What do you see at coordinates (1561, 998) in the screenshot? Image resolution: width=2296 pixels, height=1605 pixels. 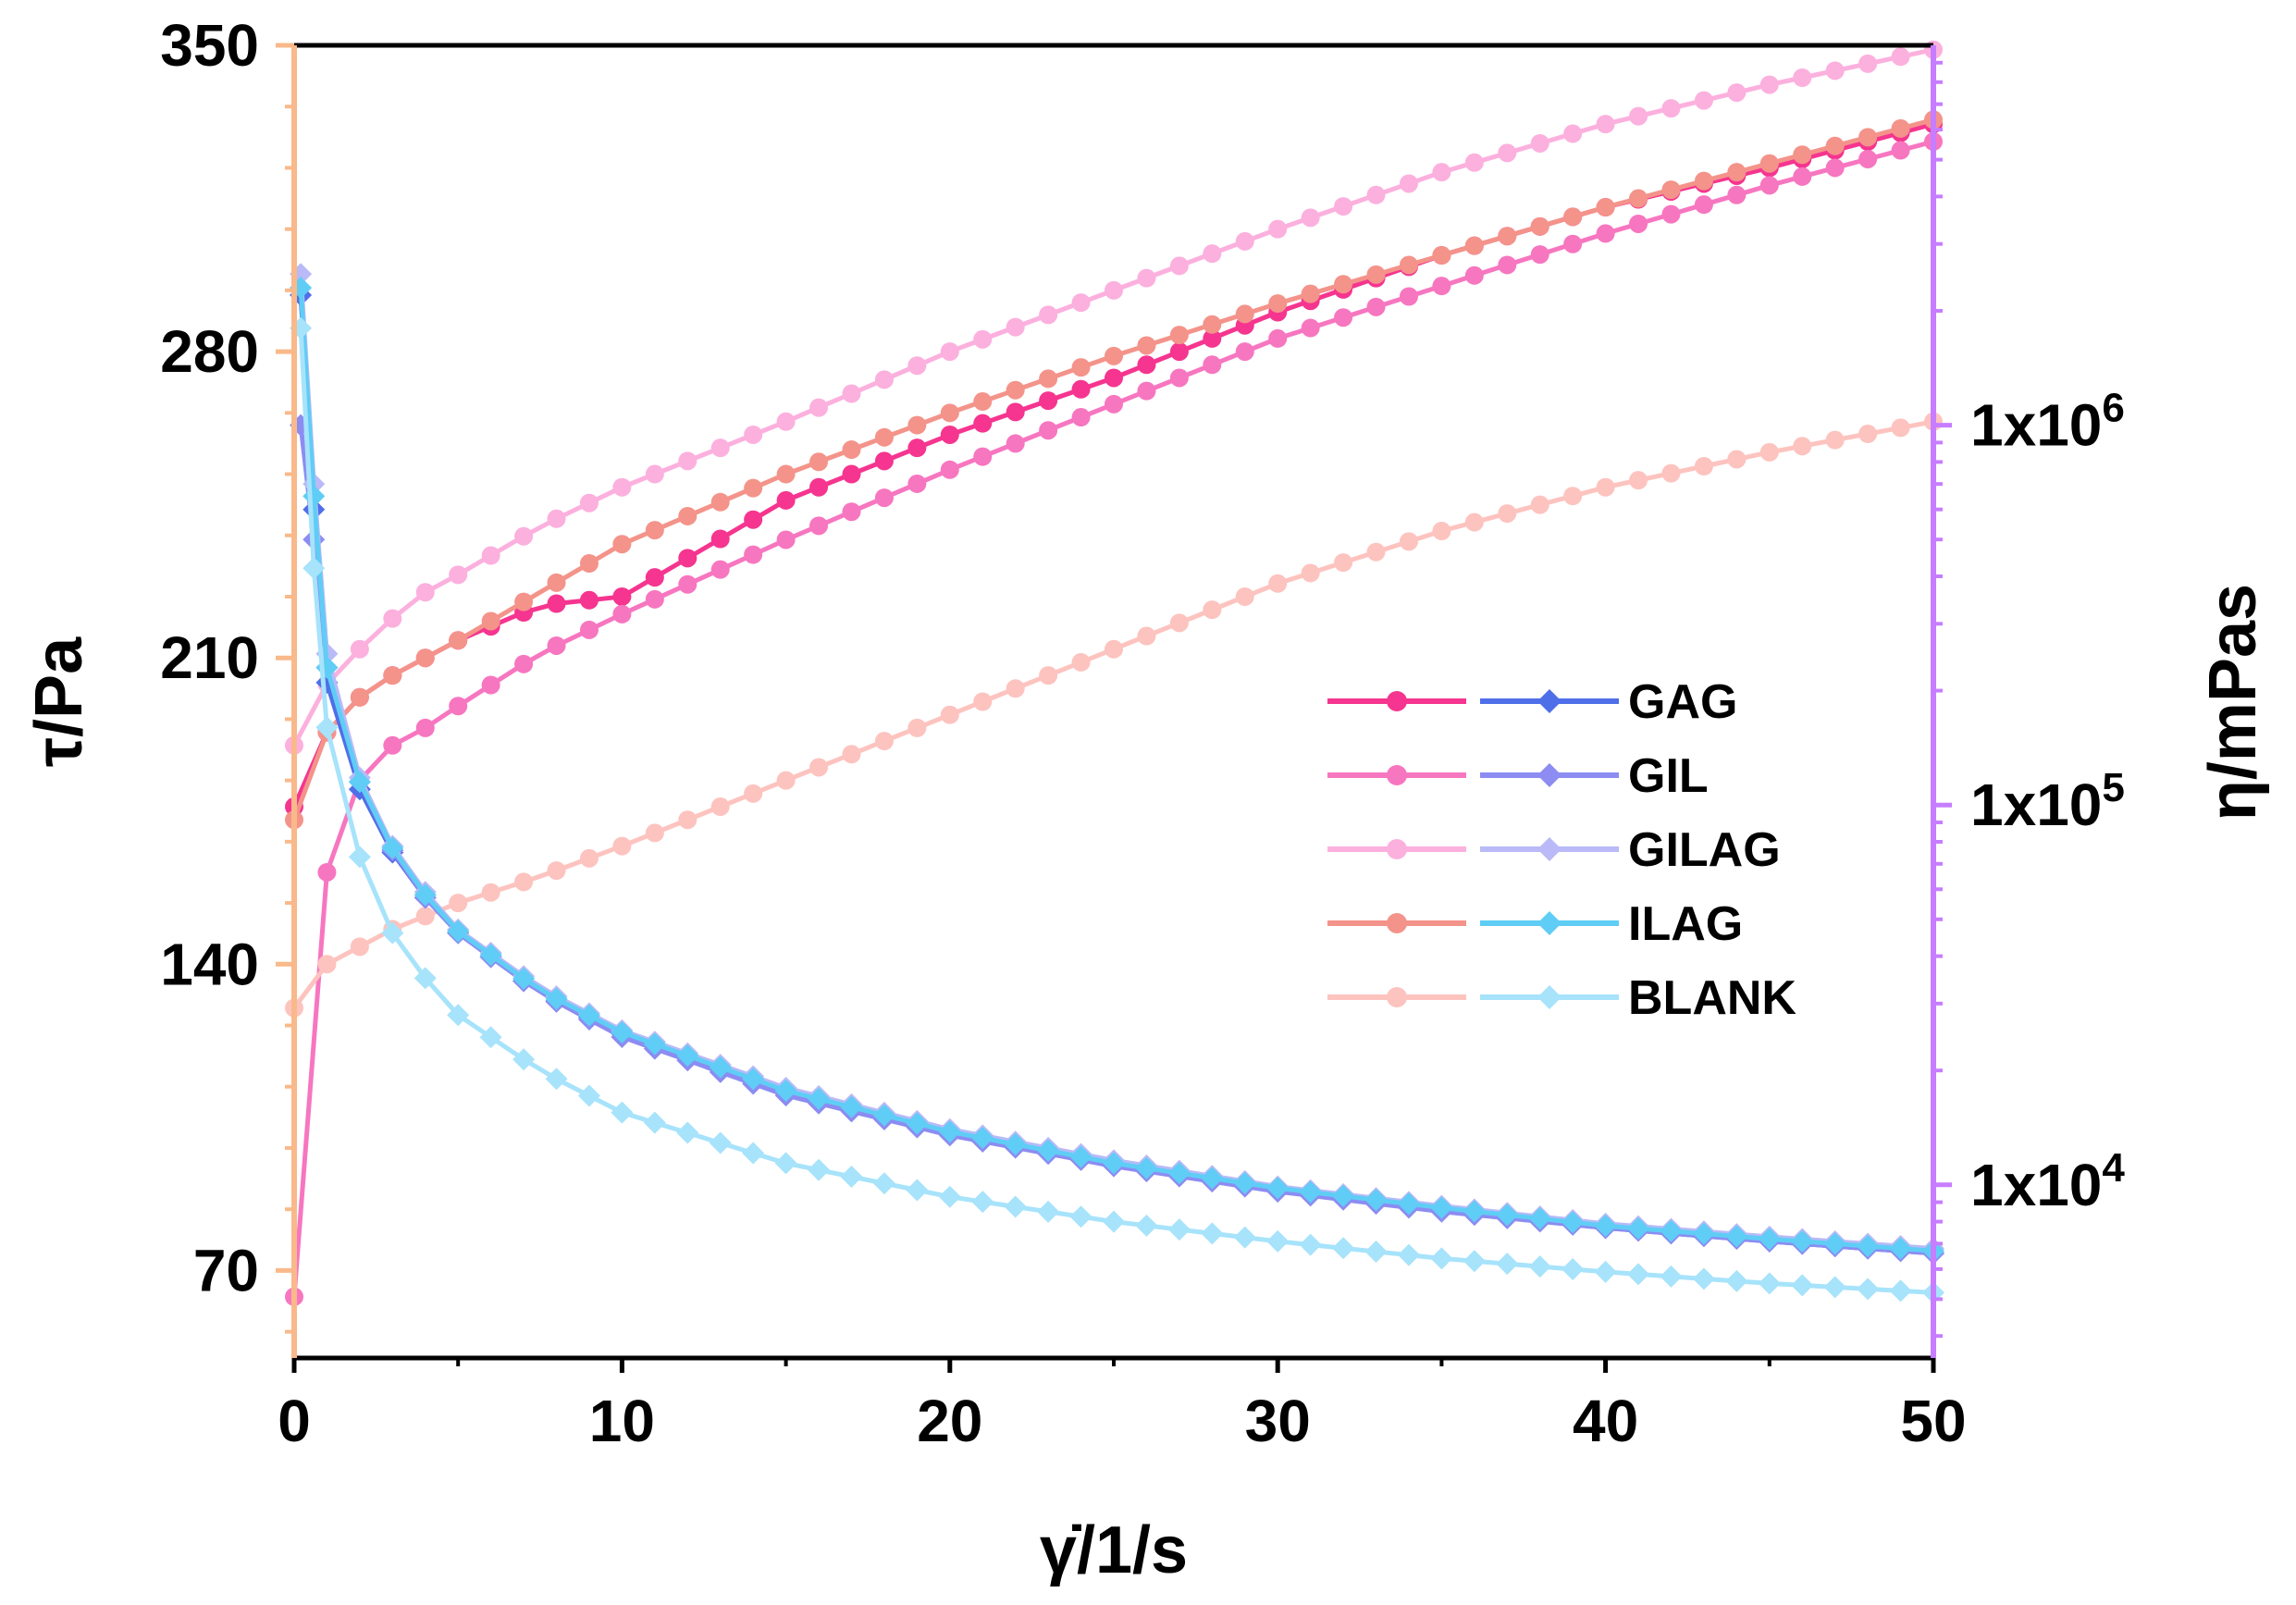 I see `legend-entry-blank: BLANK` at bounding box center [1561, 998].